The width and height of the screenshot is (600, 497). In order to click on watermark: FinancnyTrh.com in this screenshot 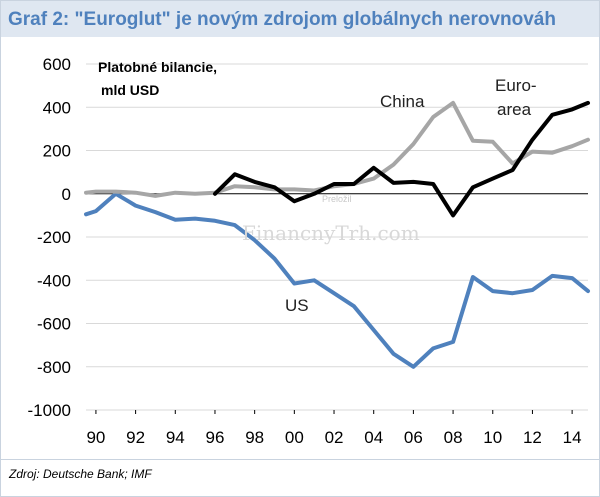, I will do `click(331, 233)`.